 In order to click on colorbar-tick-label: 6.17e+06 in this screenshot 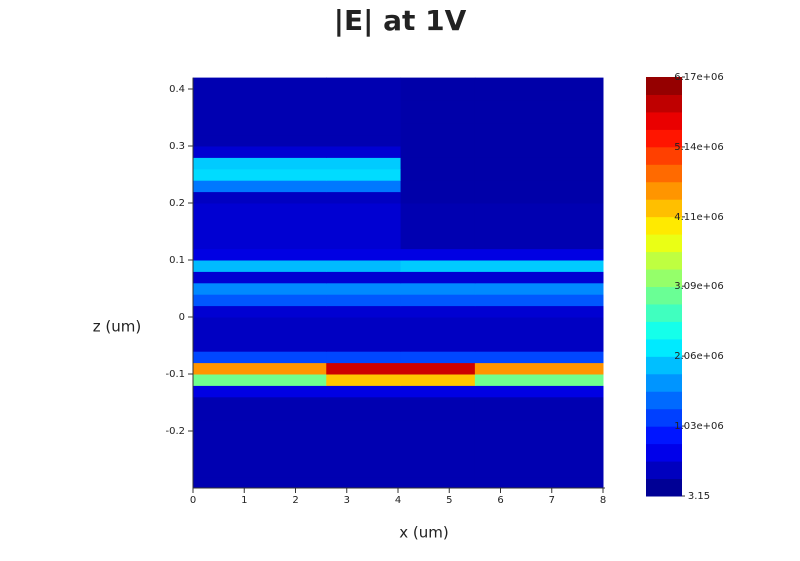, I will do `click(699, 77)`.